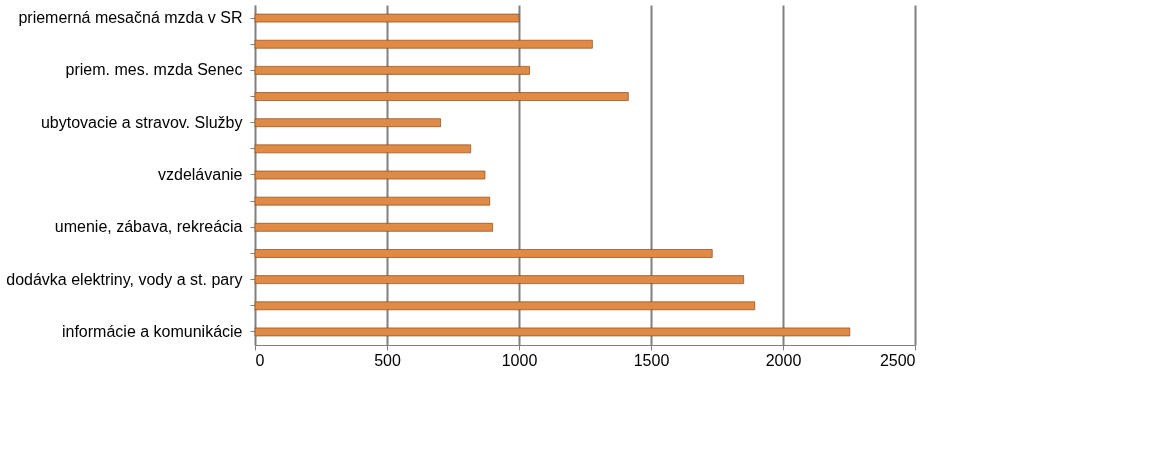 The width and height of the screenshot is (1150, 456). I want to click on y-tick-label: vzdelávanie, so click(200, 174).